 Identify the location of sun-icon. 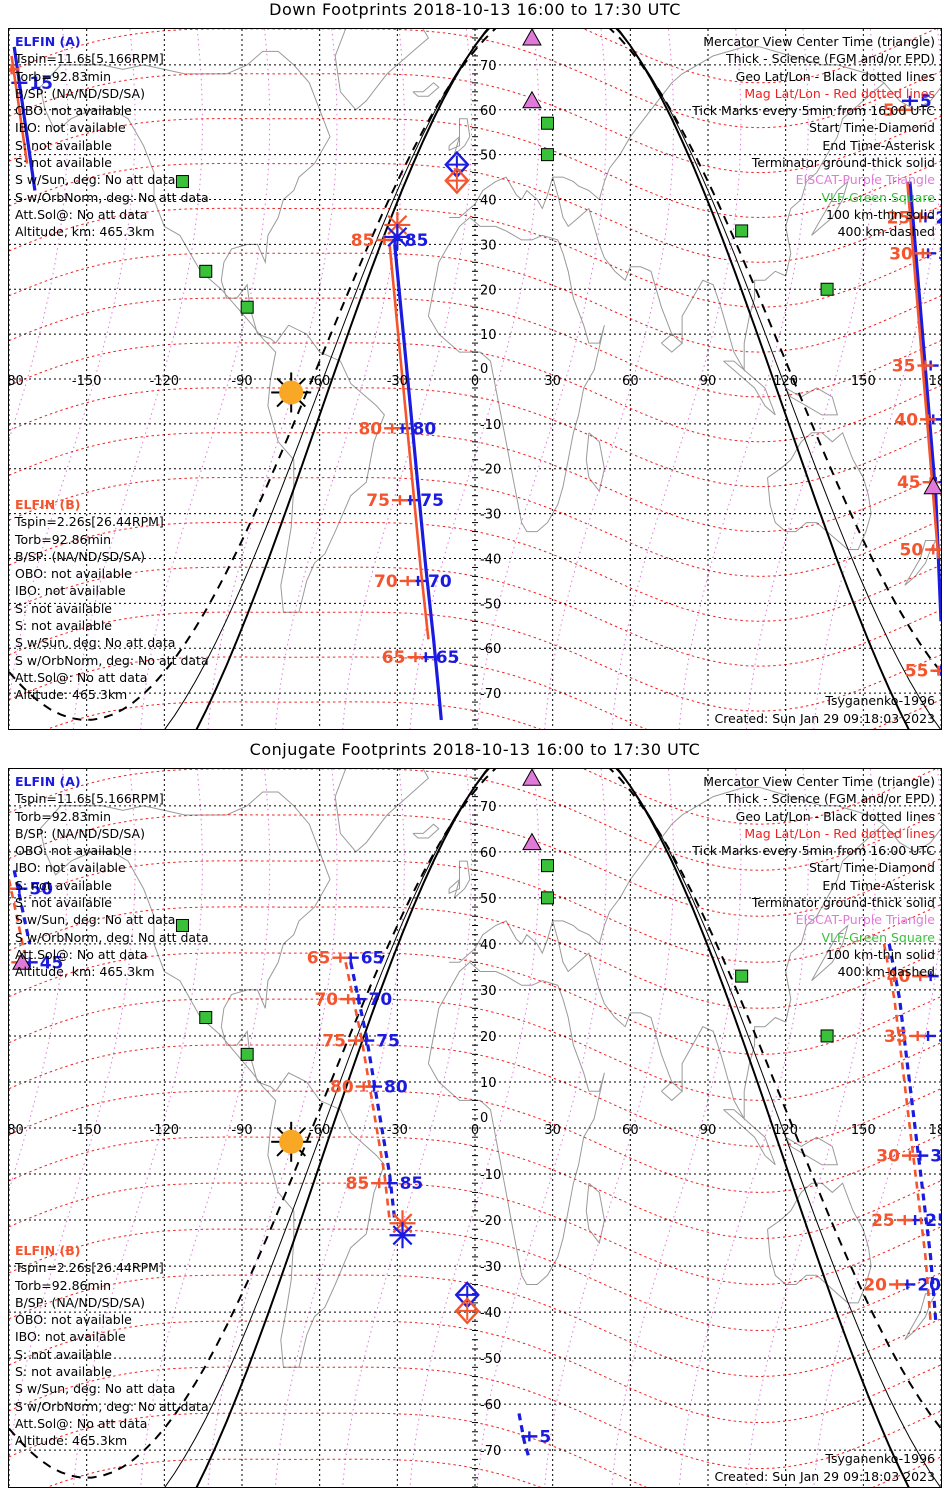
(291, 1141).